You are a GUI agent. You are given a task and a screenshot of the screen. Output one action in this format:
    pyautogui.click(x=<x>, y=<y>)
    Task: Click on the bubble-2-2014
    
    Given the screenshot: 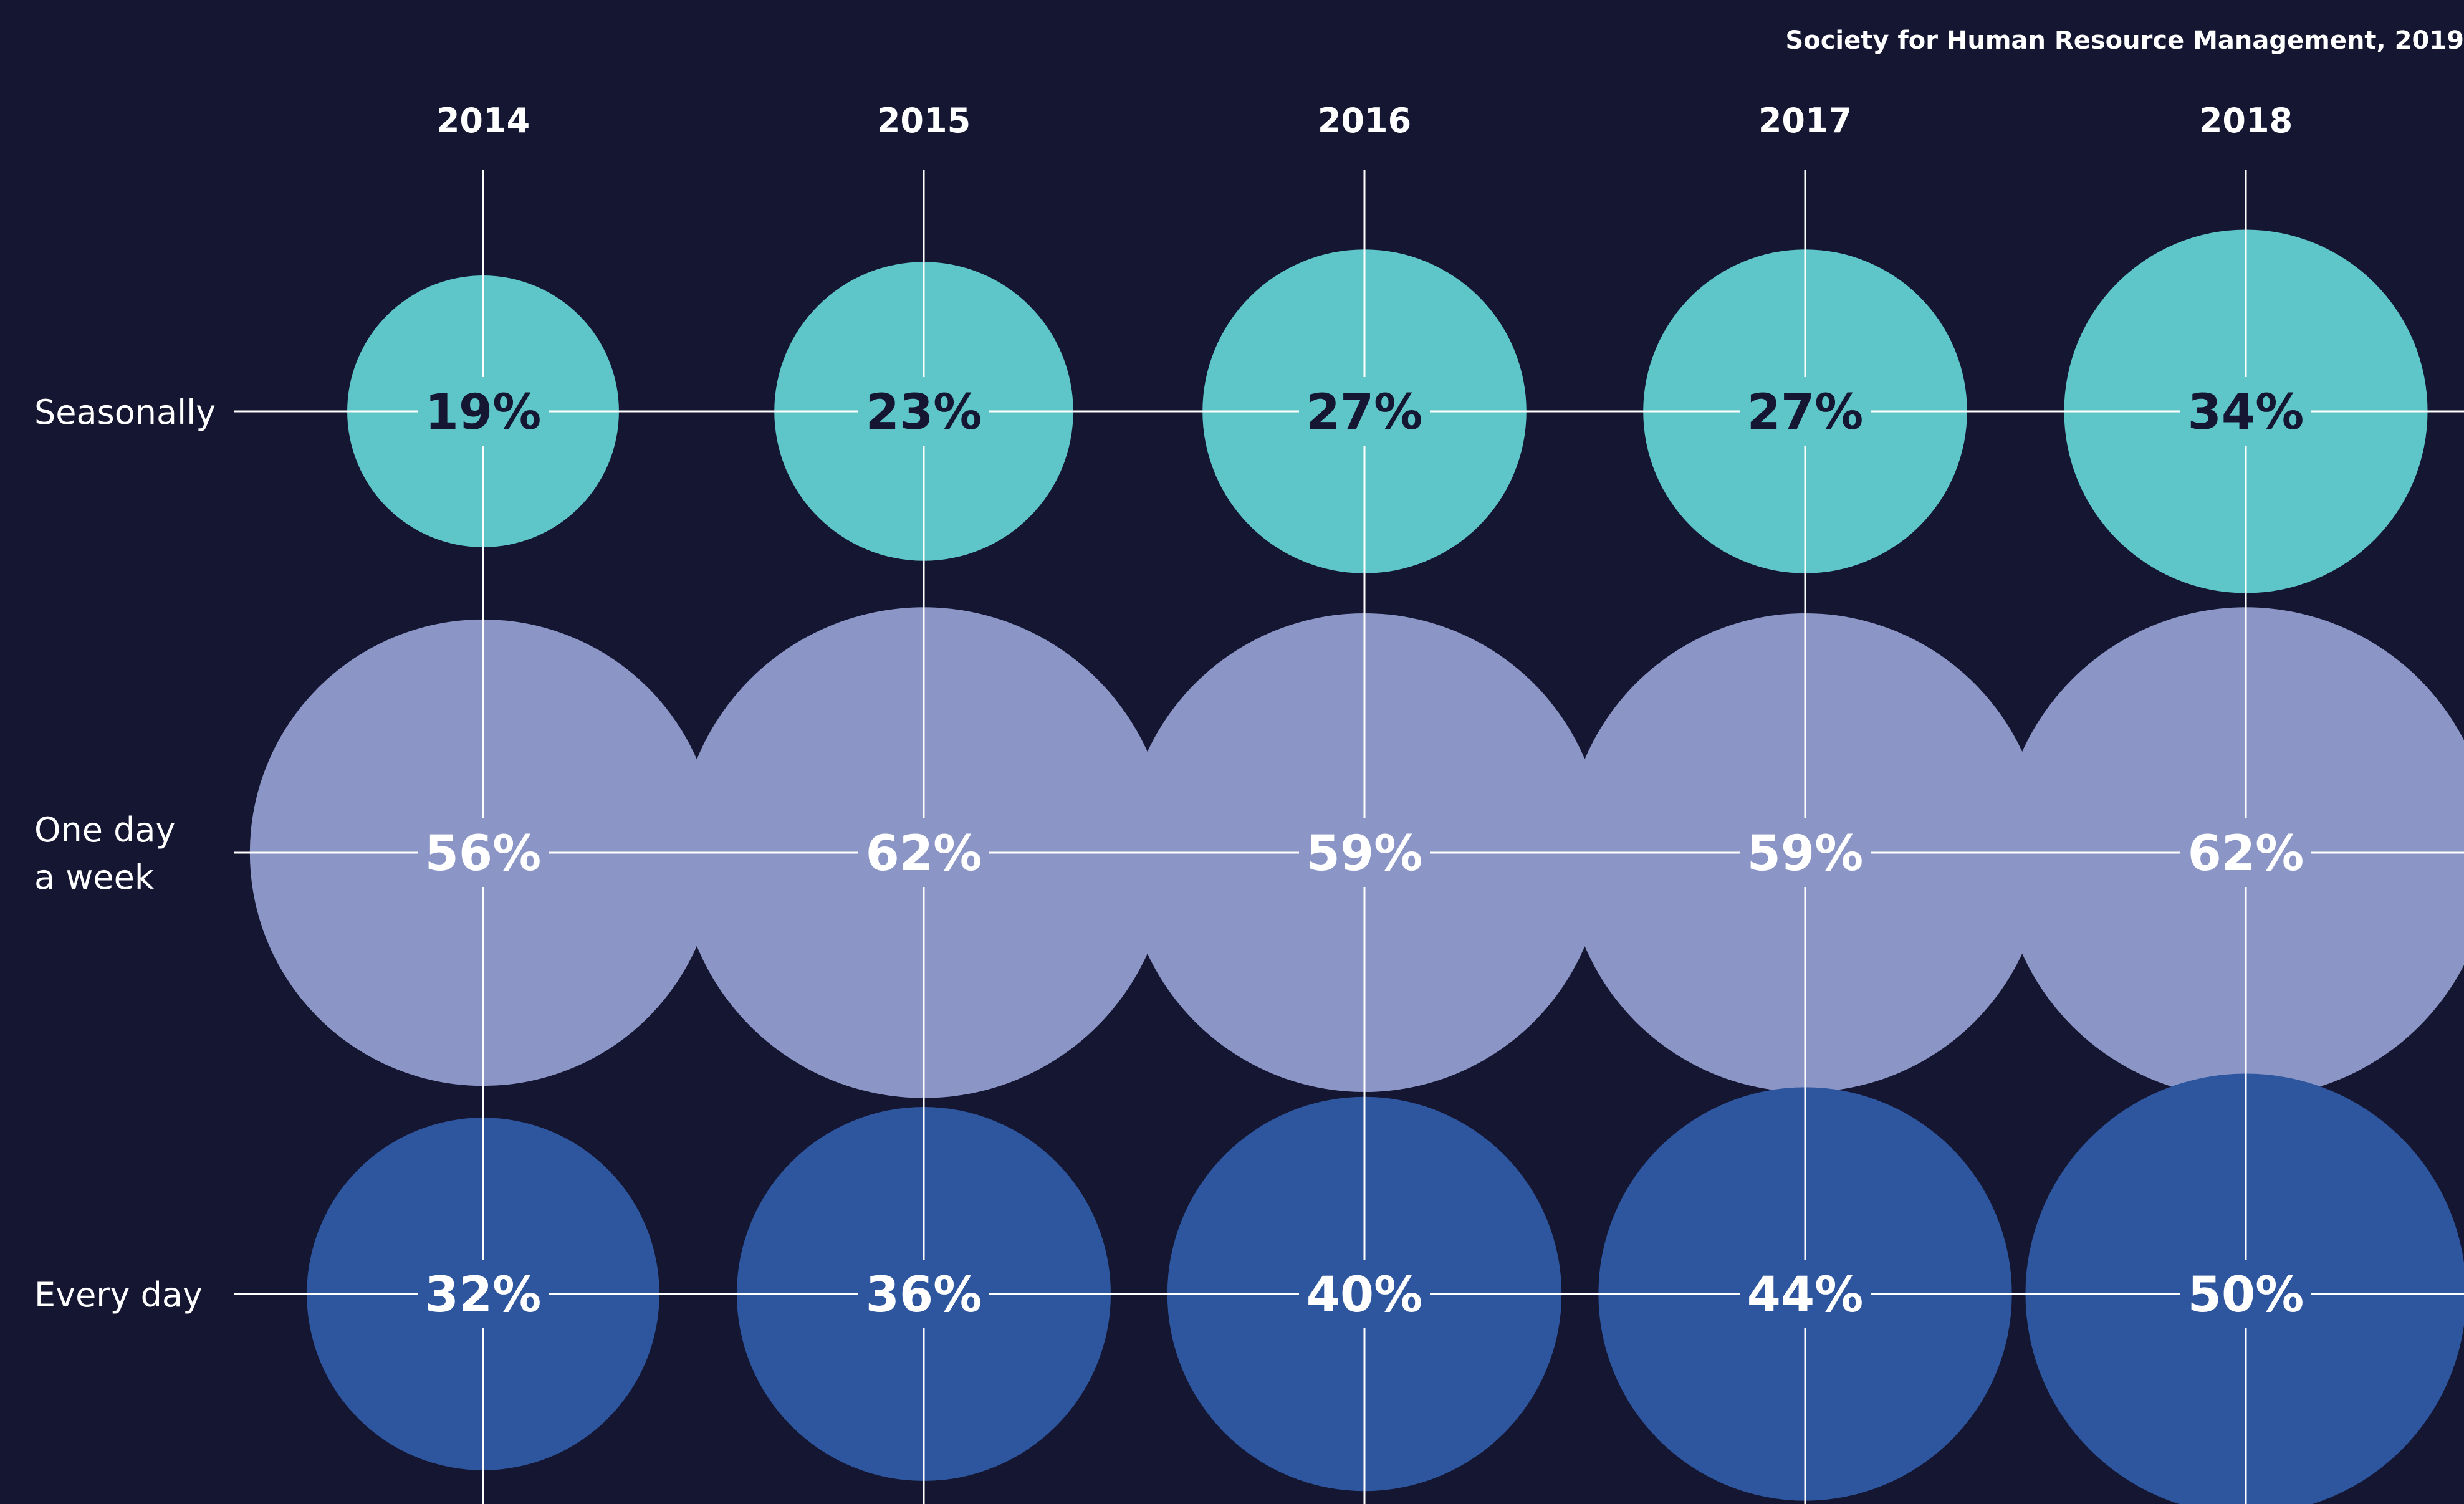 What is the action you would take?
    pyautogui.click(x=483, y=1294)
    